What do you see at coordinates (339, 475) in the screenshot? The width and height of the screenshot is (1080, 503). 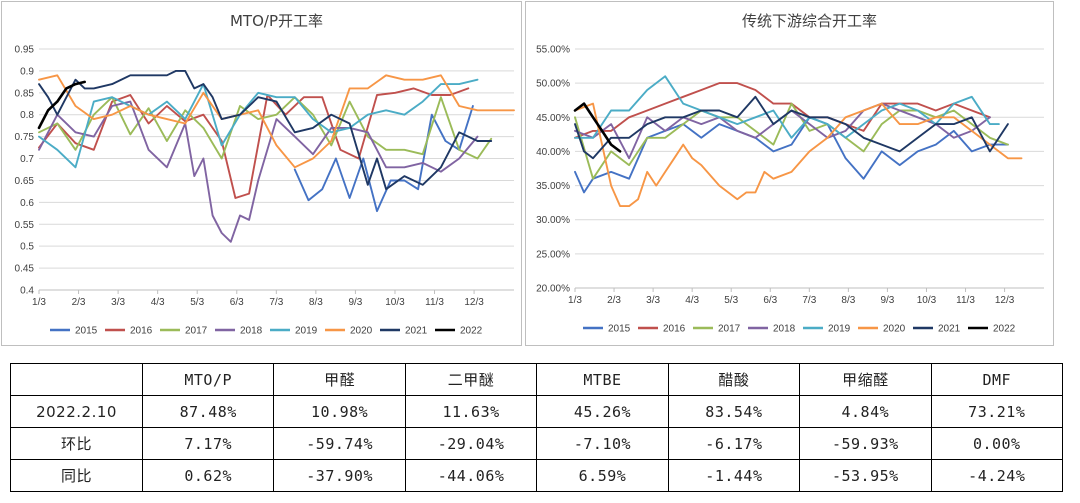 I see `table-cell: -37.90%` at bounding box center [339, 475].